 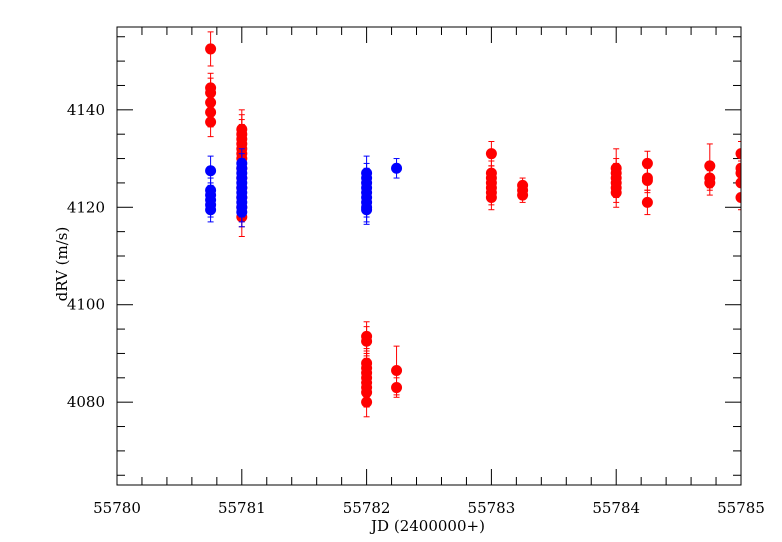 What do you see at coordinates (117, 508) in the screenshot?
I see `x-tick-label: 55780` at bounding box center [117, 508].